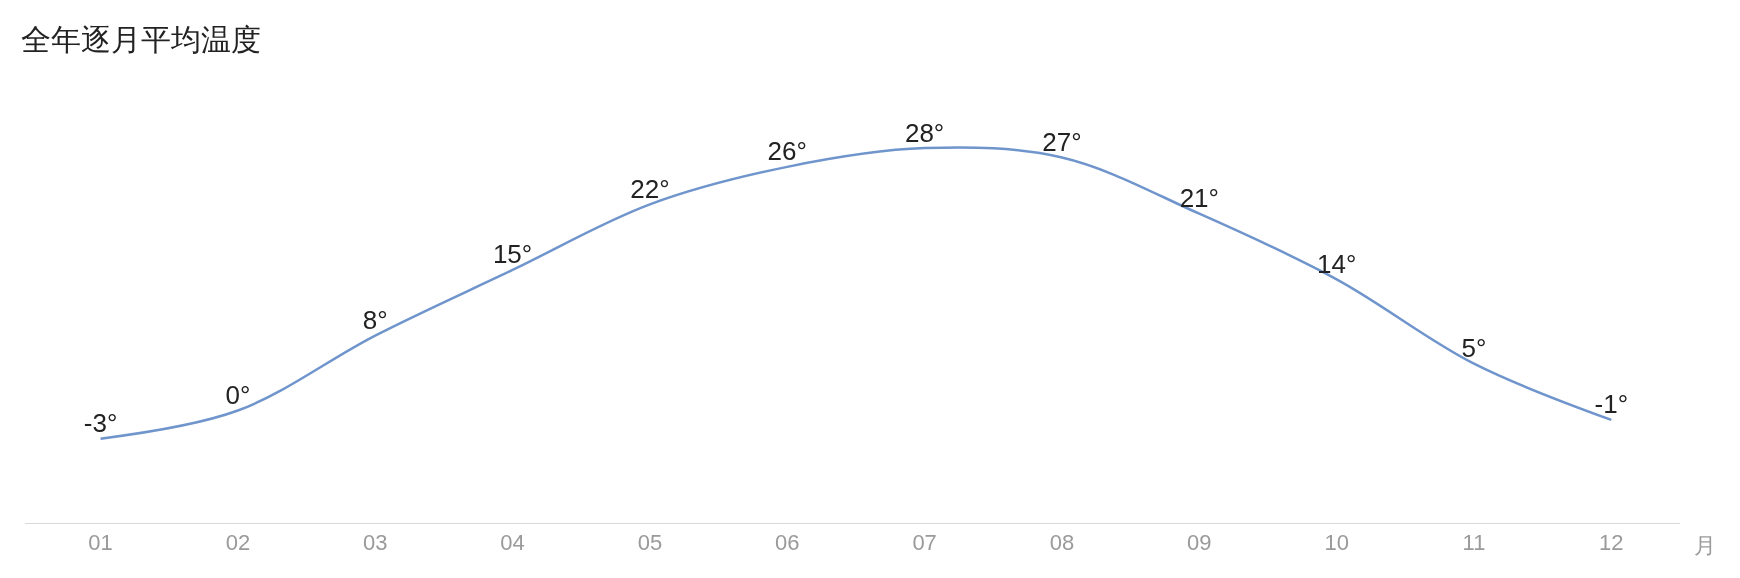 Image resolution: width=1740 pixels, height=578 pixels. Describe the element at coordinates (650, 188) in the screenshot. I see `data-label: 22°` at that location.